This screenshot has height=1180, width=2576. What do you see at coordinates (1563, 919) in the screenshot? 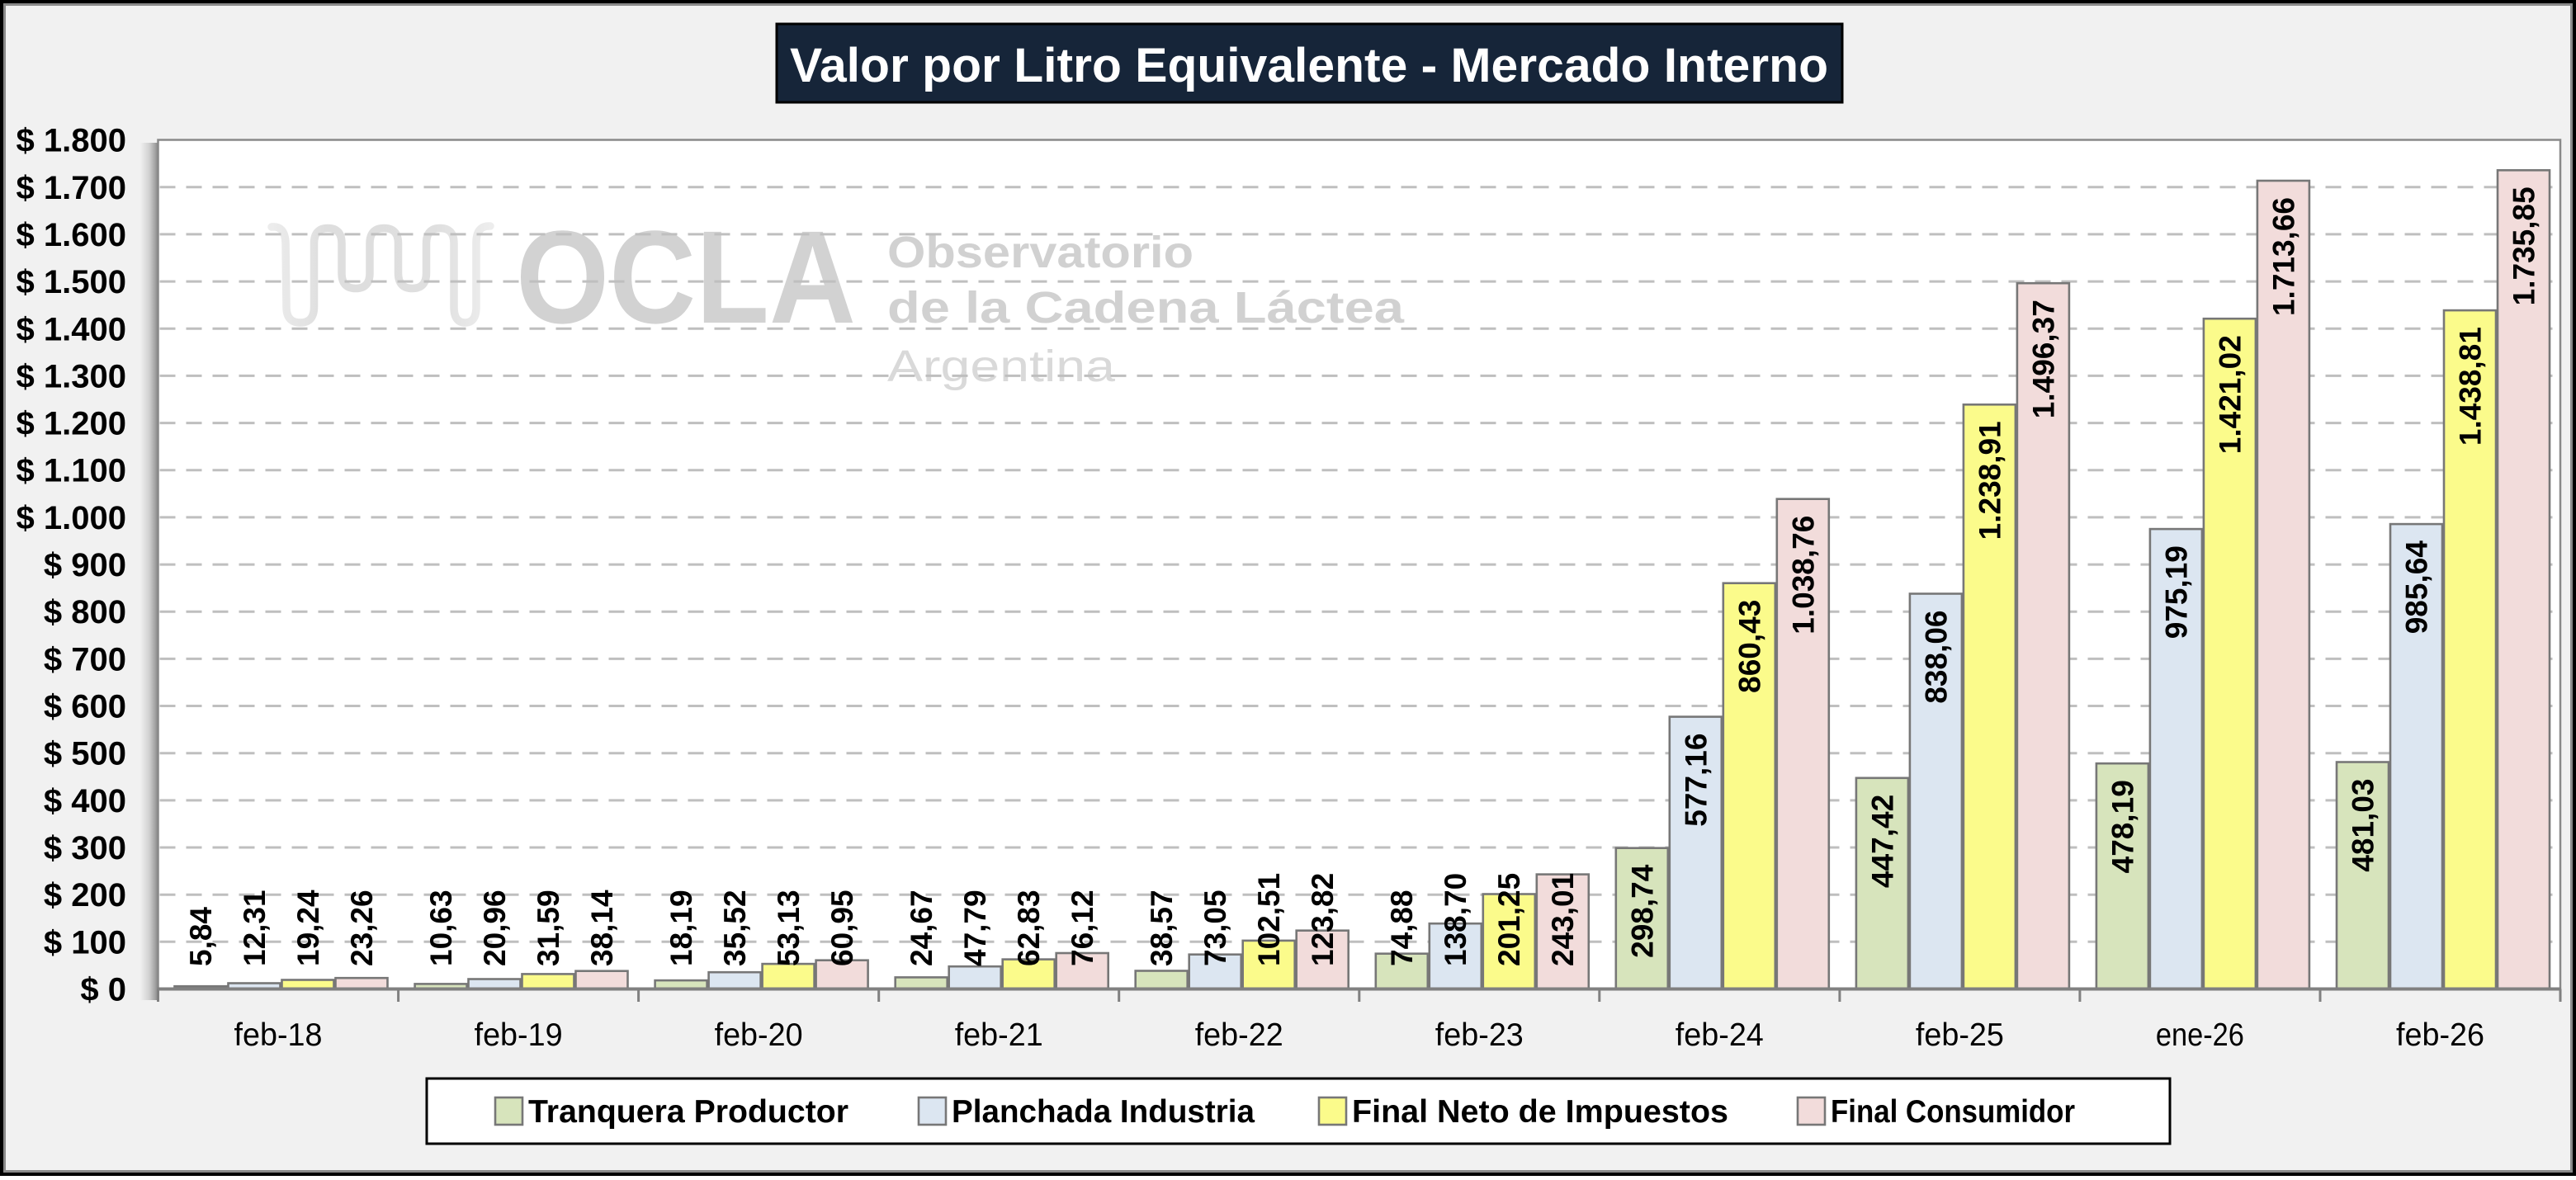
I see `svg-text: 243,01` at bounding box center [1563, 919].